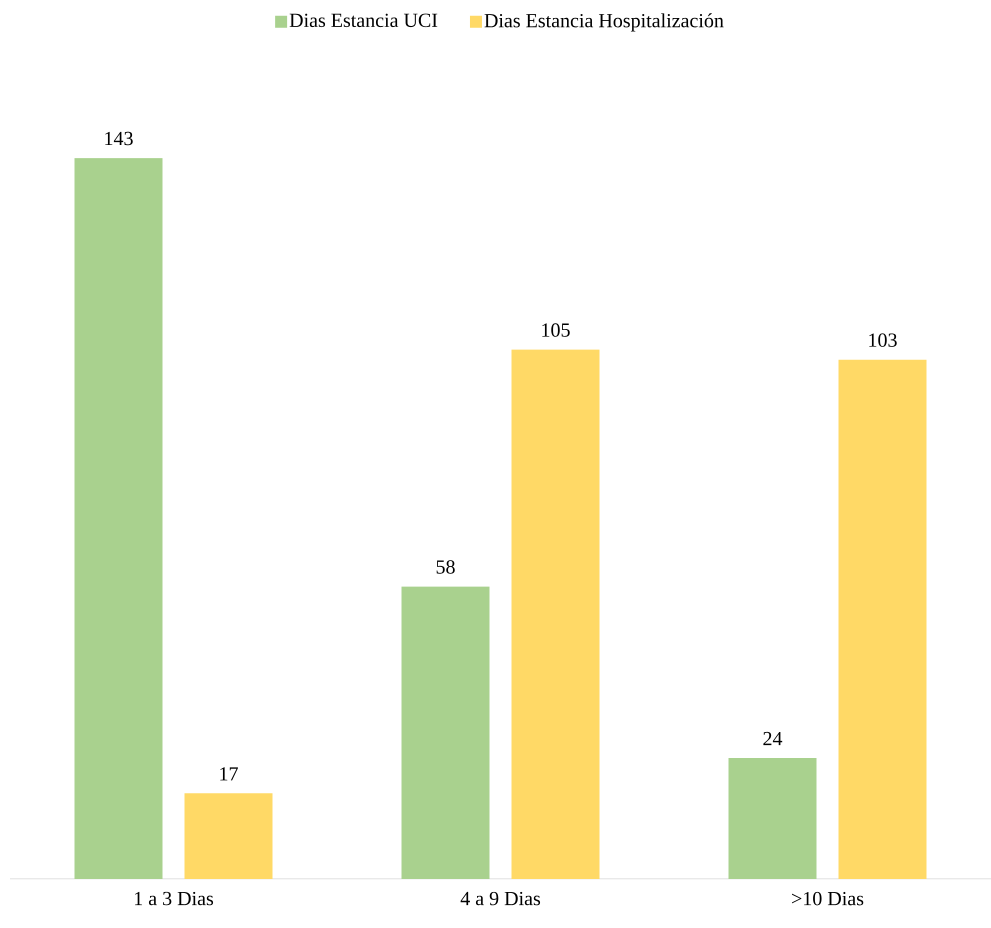  I want to click on data-label: 103, so click(883, 340).